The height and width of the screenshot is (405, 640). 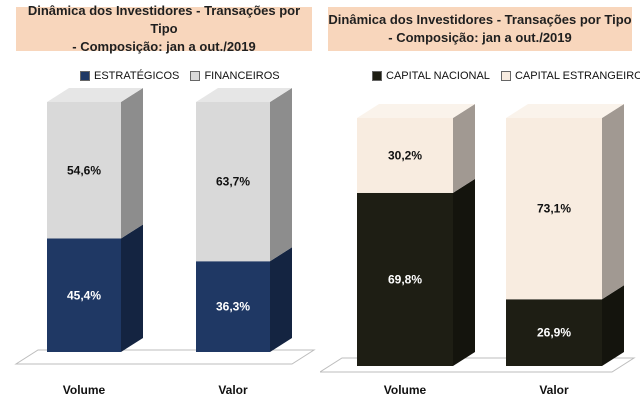 I want to click on legend-item-foreign-capital: CAPITAL ESTRANGEIRO, so click(x=570, y=76).